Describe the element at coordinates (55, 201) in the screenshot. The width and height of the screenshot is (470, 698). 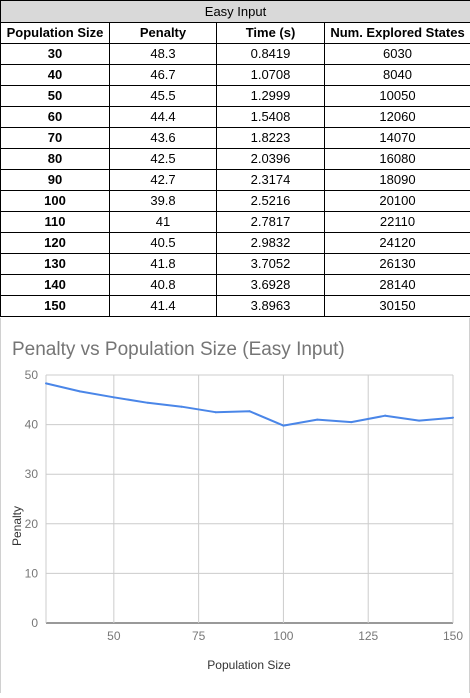
I see `cell-population-size: 100` at that location.